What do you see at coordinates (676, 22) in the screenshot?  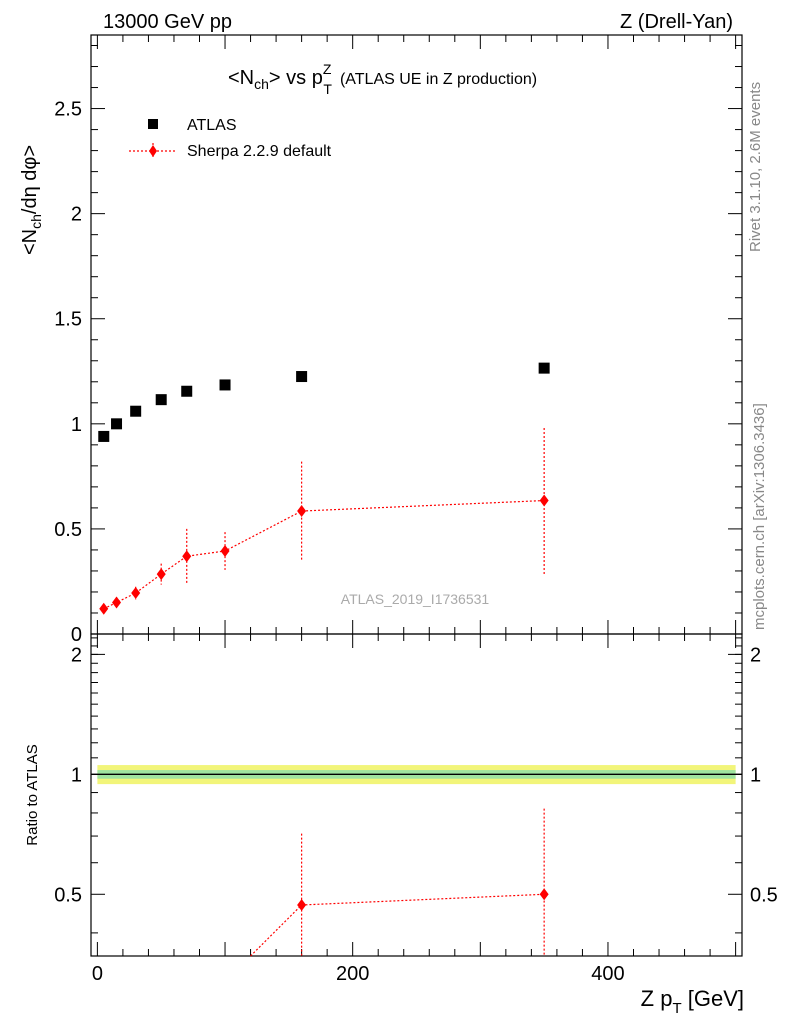 I see `process-label: Z (Drell-Yan)` at bounding box center [676, 22].